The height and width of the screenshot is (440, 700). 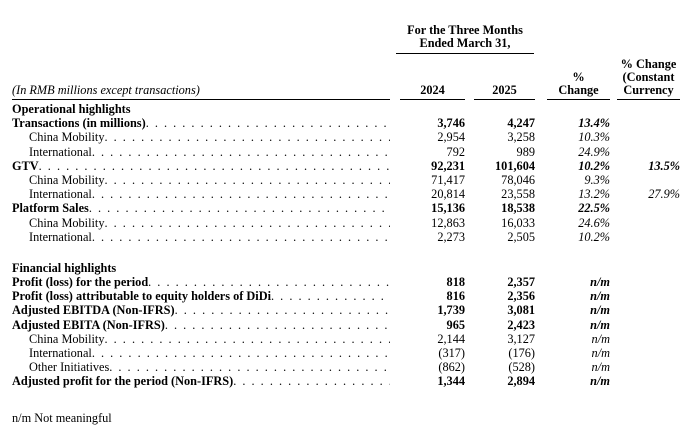 I want to click on row-label: Transactions (in millions), so click(x=79, y=123).